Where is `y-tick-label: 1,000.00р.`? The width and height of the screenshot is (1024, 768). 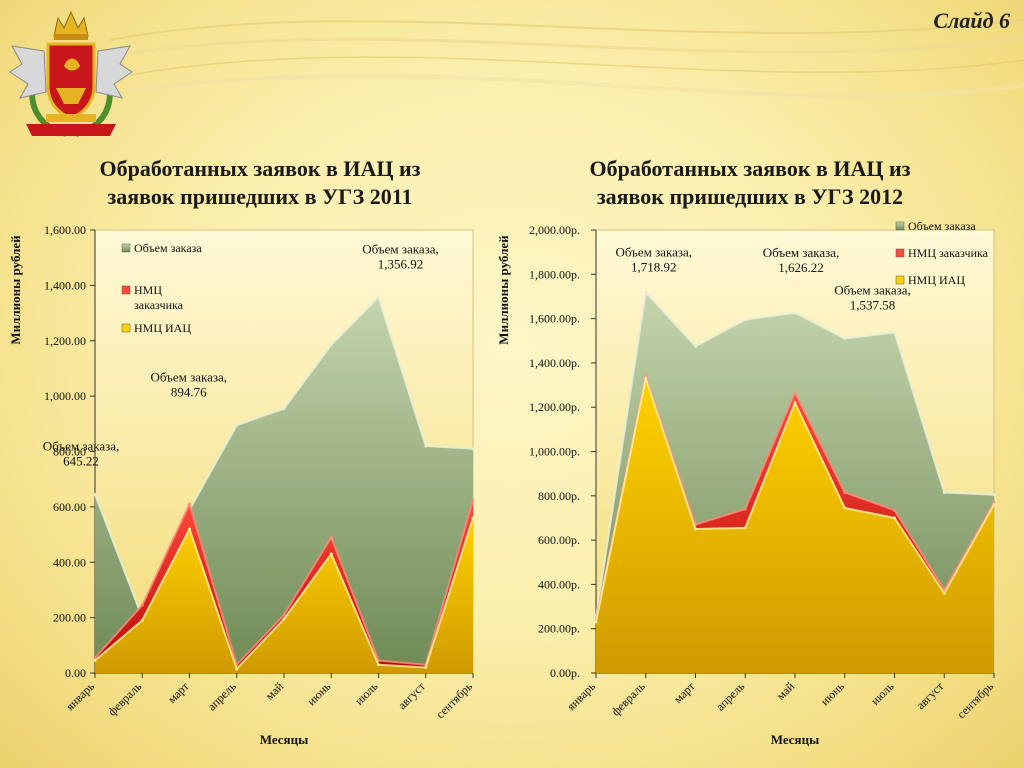 y-tick-label: 1,000.00р. is located at coordinates (554, 452).